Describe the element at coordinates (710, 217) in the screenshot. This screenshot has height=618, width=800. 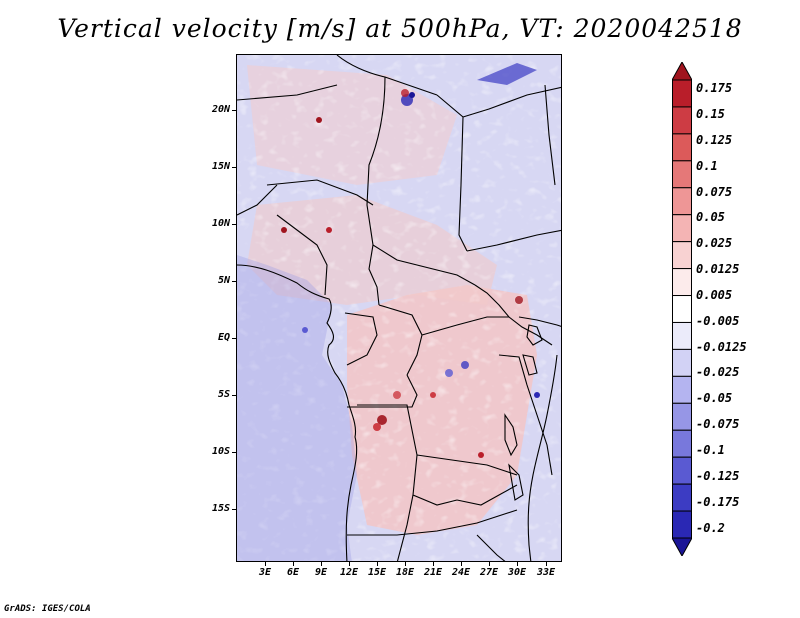
I see `colorbar-label: 0.05` at that location.